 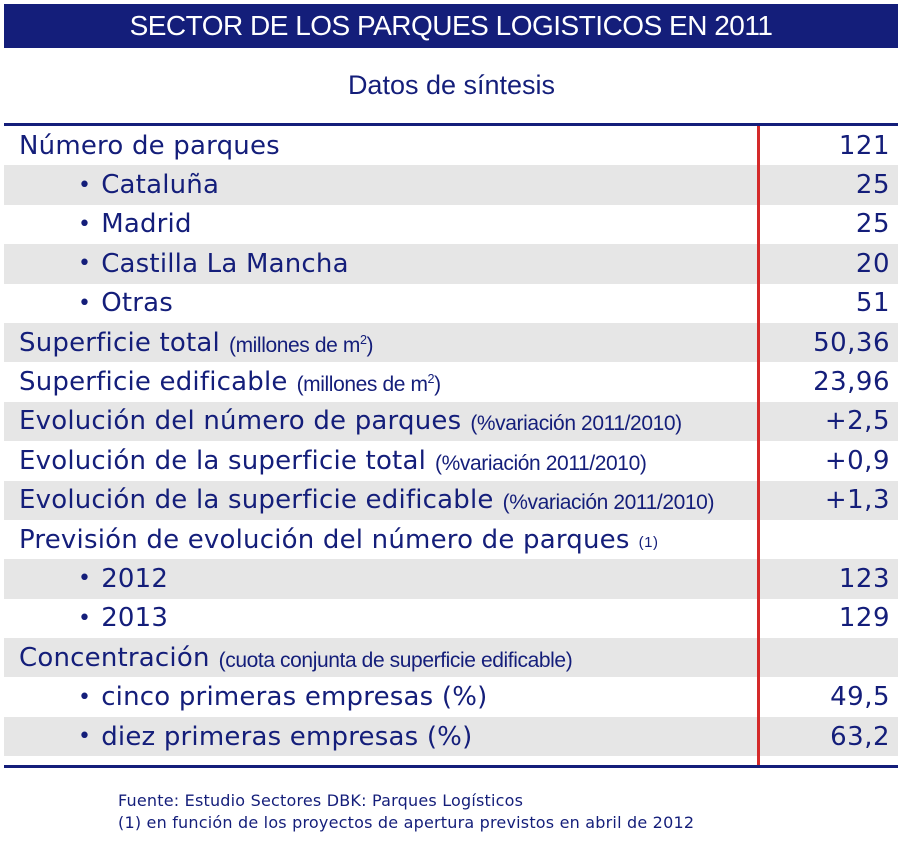 I want to click on table-bottom-rule, so click(x=451, y=766).